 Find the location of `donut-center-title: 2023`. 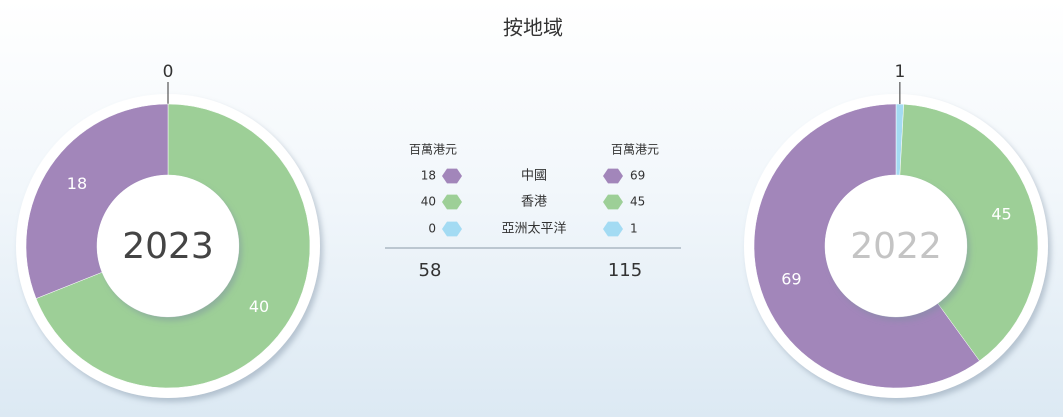

donut-center-title: 2023 is located at coordinates (168, 246).